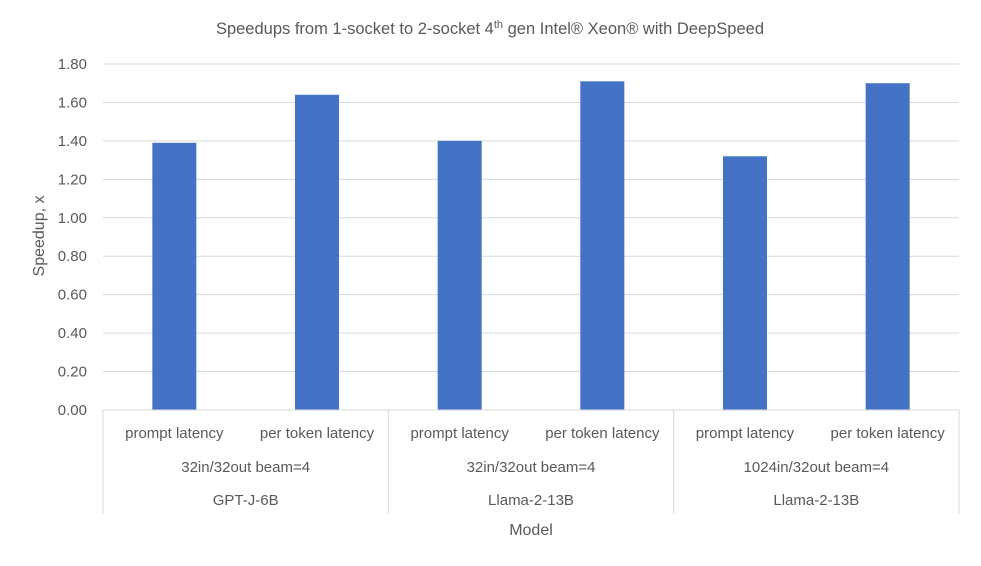  I want to click on y-tick-labels: 0.00 0.20 0.40 0.60 0.80 1.00 1.20 1.40 1.60 1.80, so click(72, 237).